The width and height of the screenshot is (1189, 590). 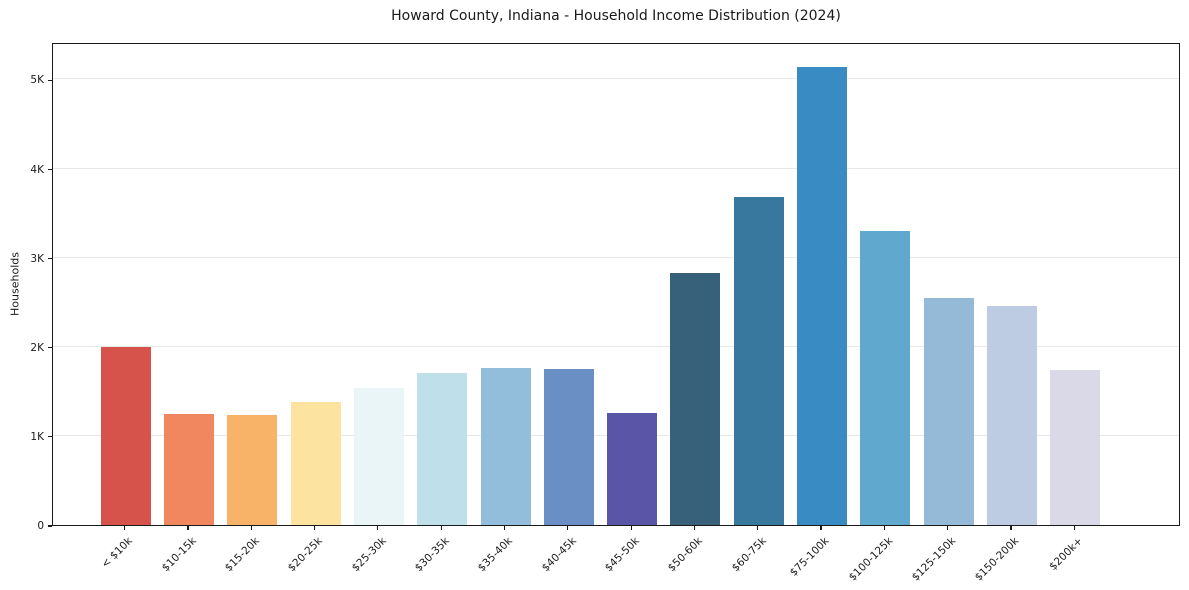 What do you see at coordinates (442, 448) in the screenshot?
I see `bar-$30-35k` at bounding box center [442, 448].